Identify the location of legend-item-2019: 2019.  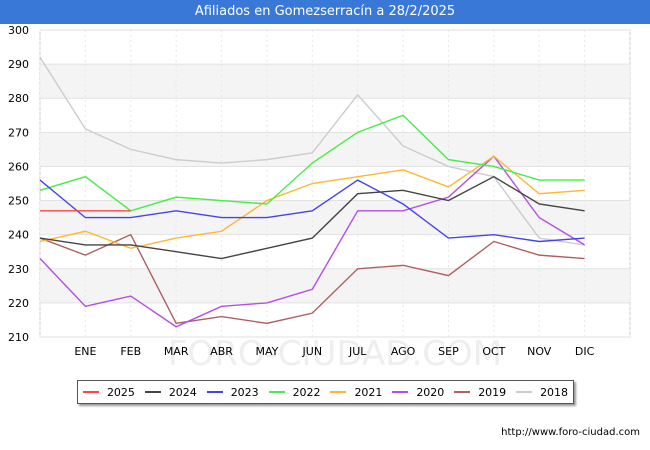
(480, 392).